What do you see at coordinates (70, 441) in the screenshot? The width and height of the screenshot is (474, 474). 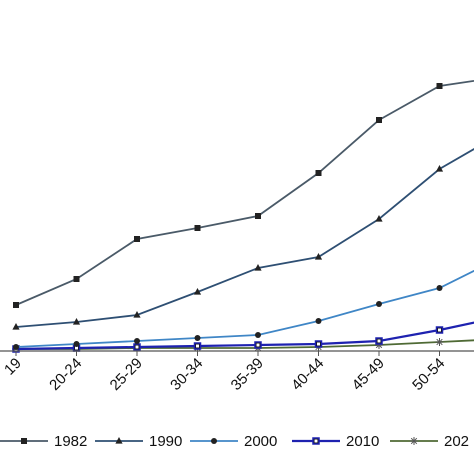 I see `legend-label: 1982` at bounding box center [70, 441].